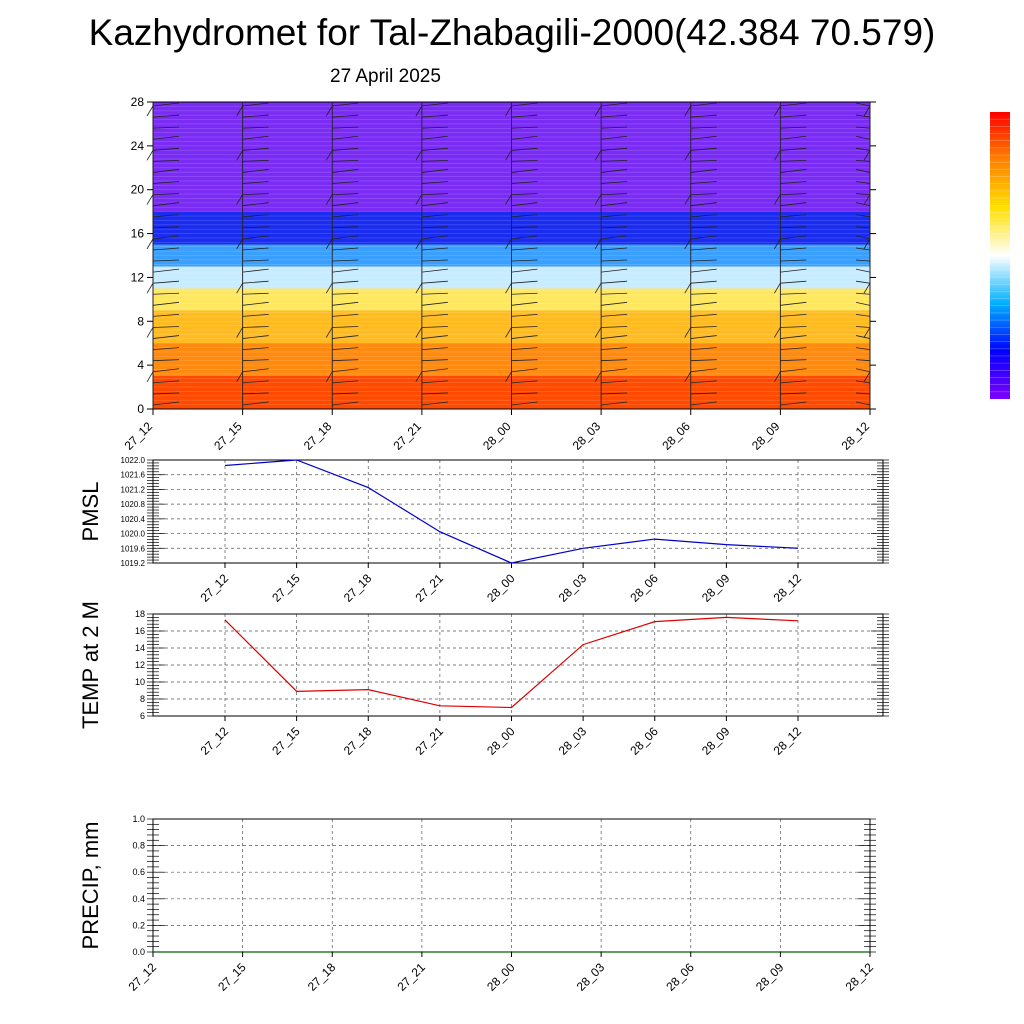 This screenshot has width=1024, height=1024. What do you see at coordinates (138, 925) in the screenshot?
I see `y-tick-label: 0.2` at bounding box center [138, 925].